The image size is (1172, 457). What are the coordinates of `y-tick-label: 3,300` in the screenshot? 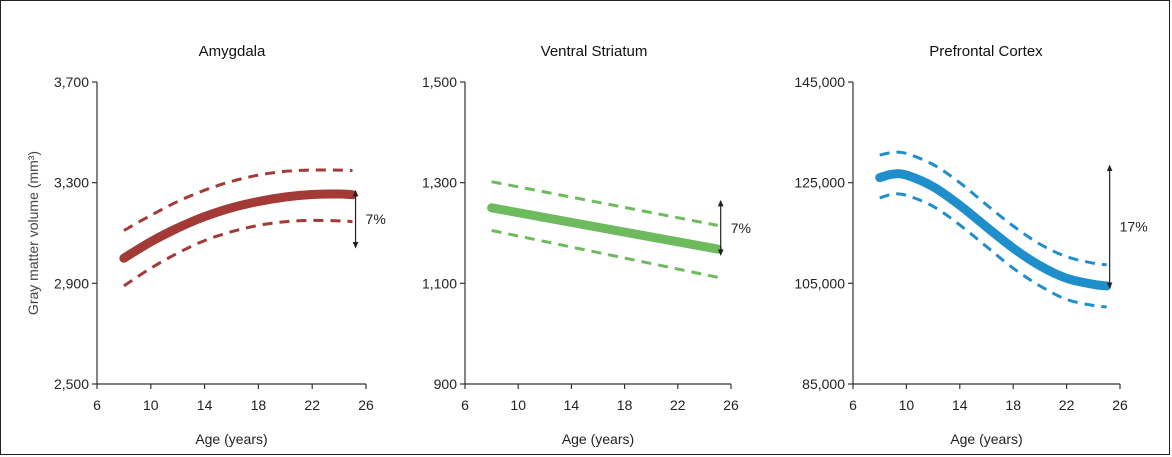 It's located at (71, 183).